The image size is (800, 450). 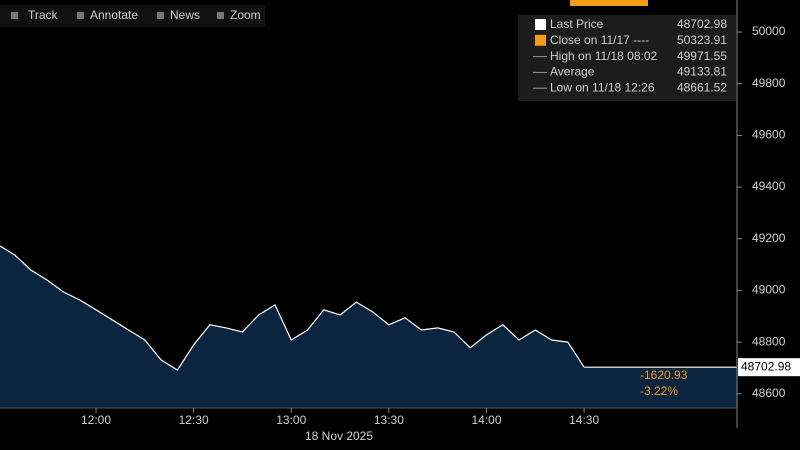 I want to click on legend-label: High on 11/18 08:02, so click(x=604, y=56).